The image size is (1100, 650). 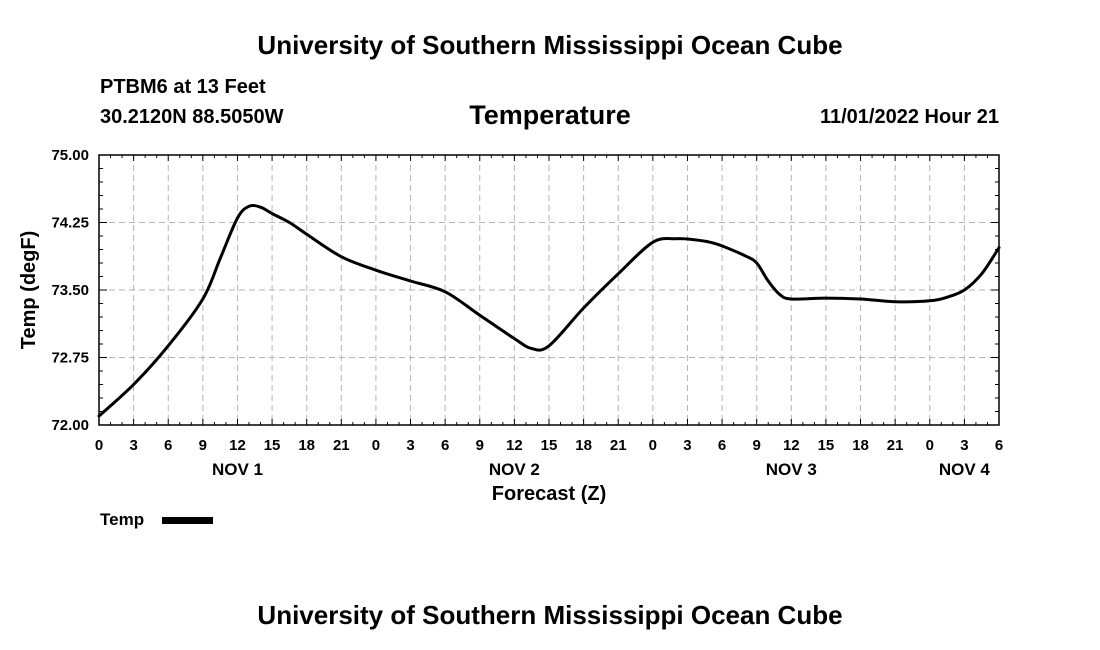 What do you see at coordinates (237, 469) in the screenshot?
I see `date-label: NOV 1` at bounding box center [237, 469].